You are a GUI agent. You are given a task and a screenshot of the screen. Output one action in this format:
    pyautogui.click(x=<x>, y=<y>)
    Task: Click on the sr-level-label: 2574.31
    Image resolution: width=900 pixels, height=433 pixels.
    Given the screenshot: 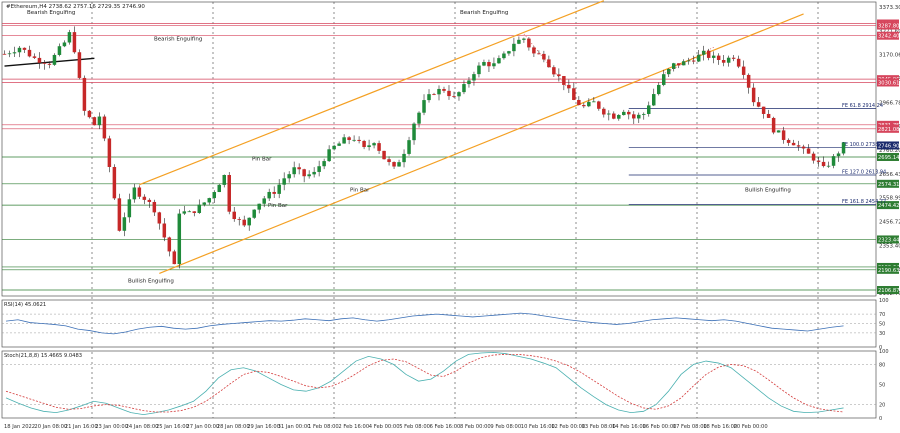 What is the action you would take?
    pyautogui.click(x=888, y=185)
    